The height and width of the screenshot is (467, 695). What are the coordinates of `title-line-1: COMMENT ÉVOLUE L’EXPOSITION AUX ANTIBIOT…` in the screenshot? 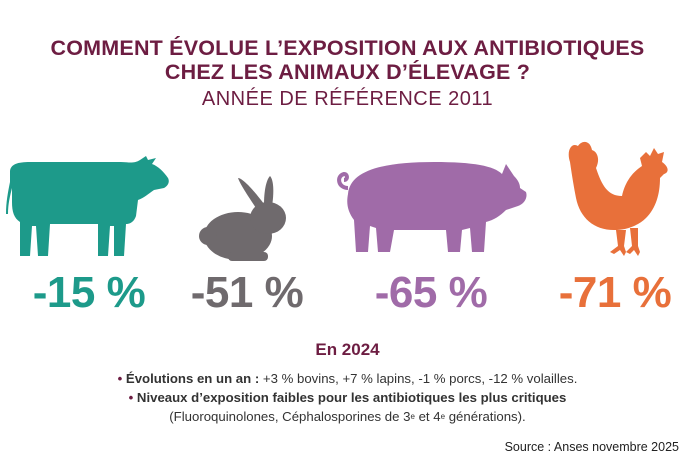 It's located at (347, 48).